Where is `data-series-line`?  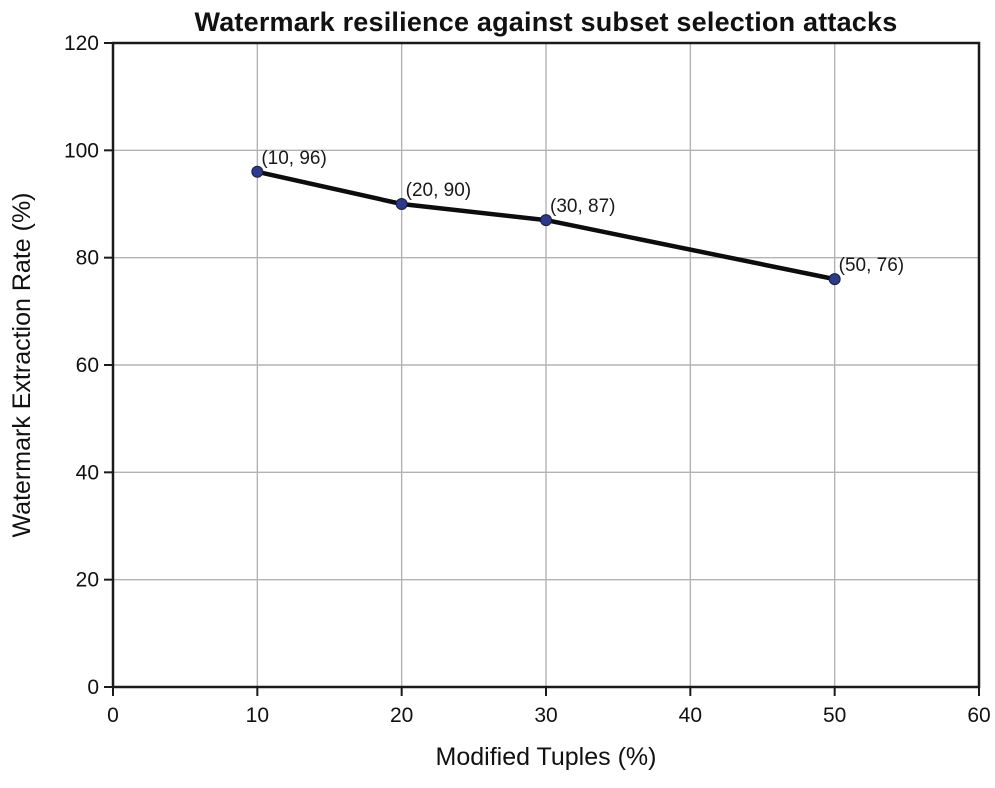
data-series-line is located at coordinates (546, 225).